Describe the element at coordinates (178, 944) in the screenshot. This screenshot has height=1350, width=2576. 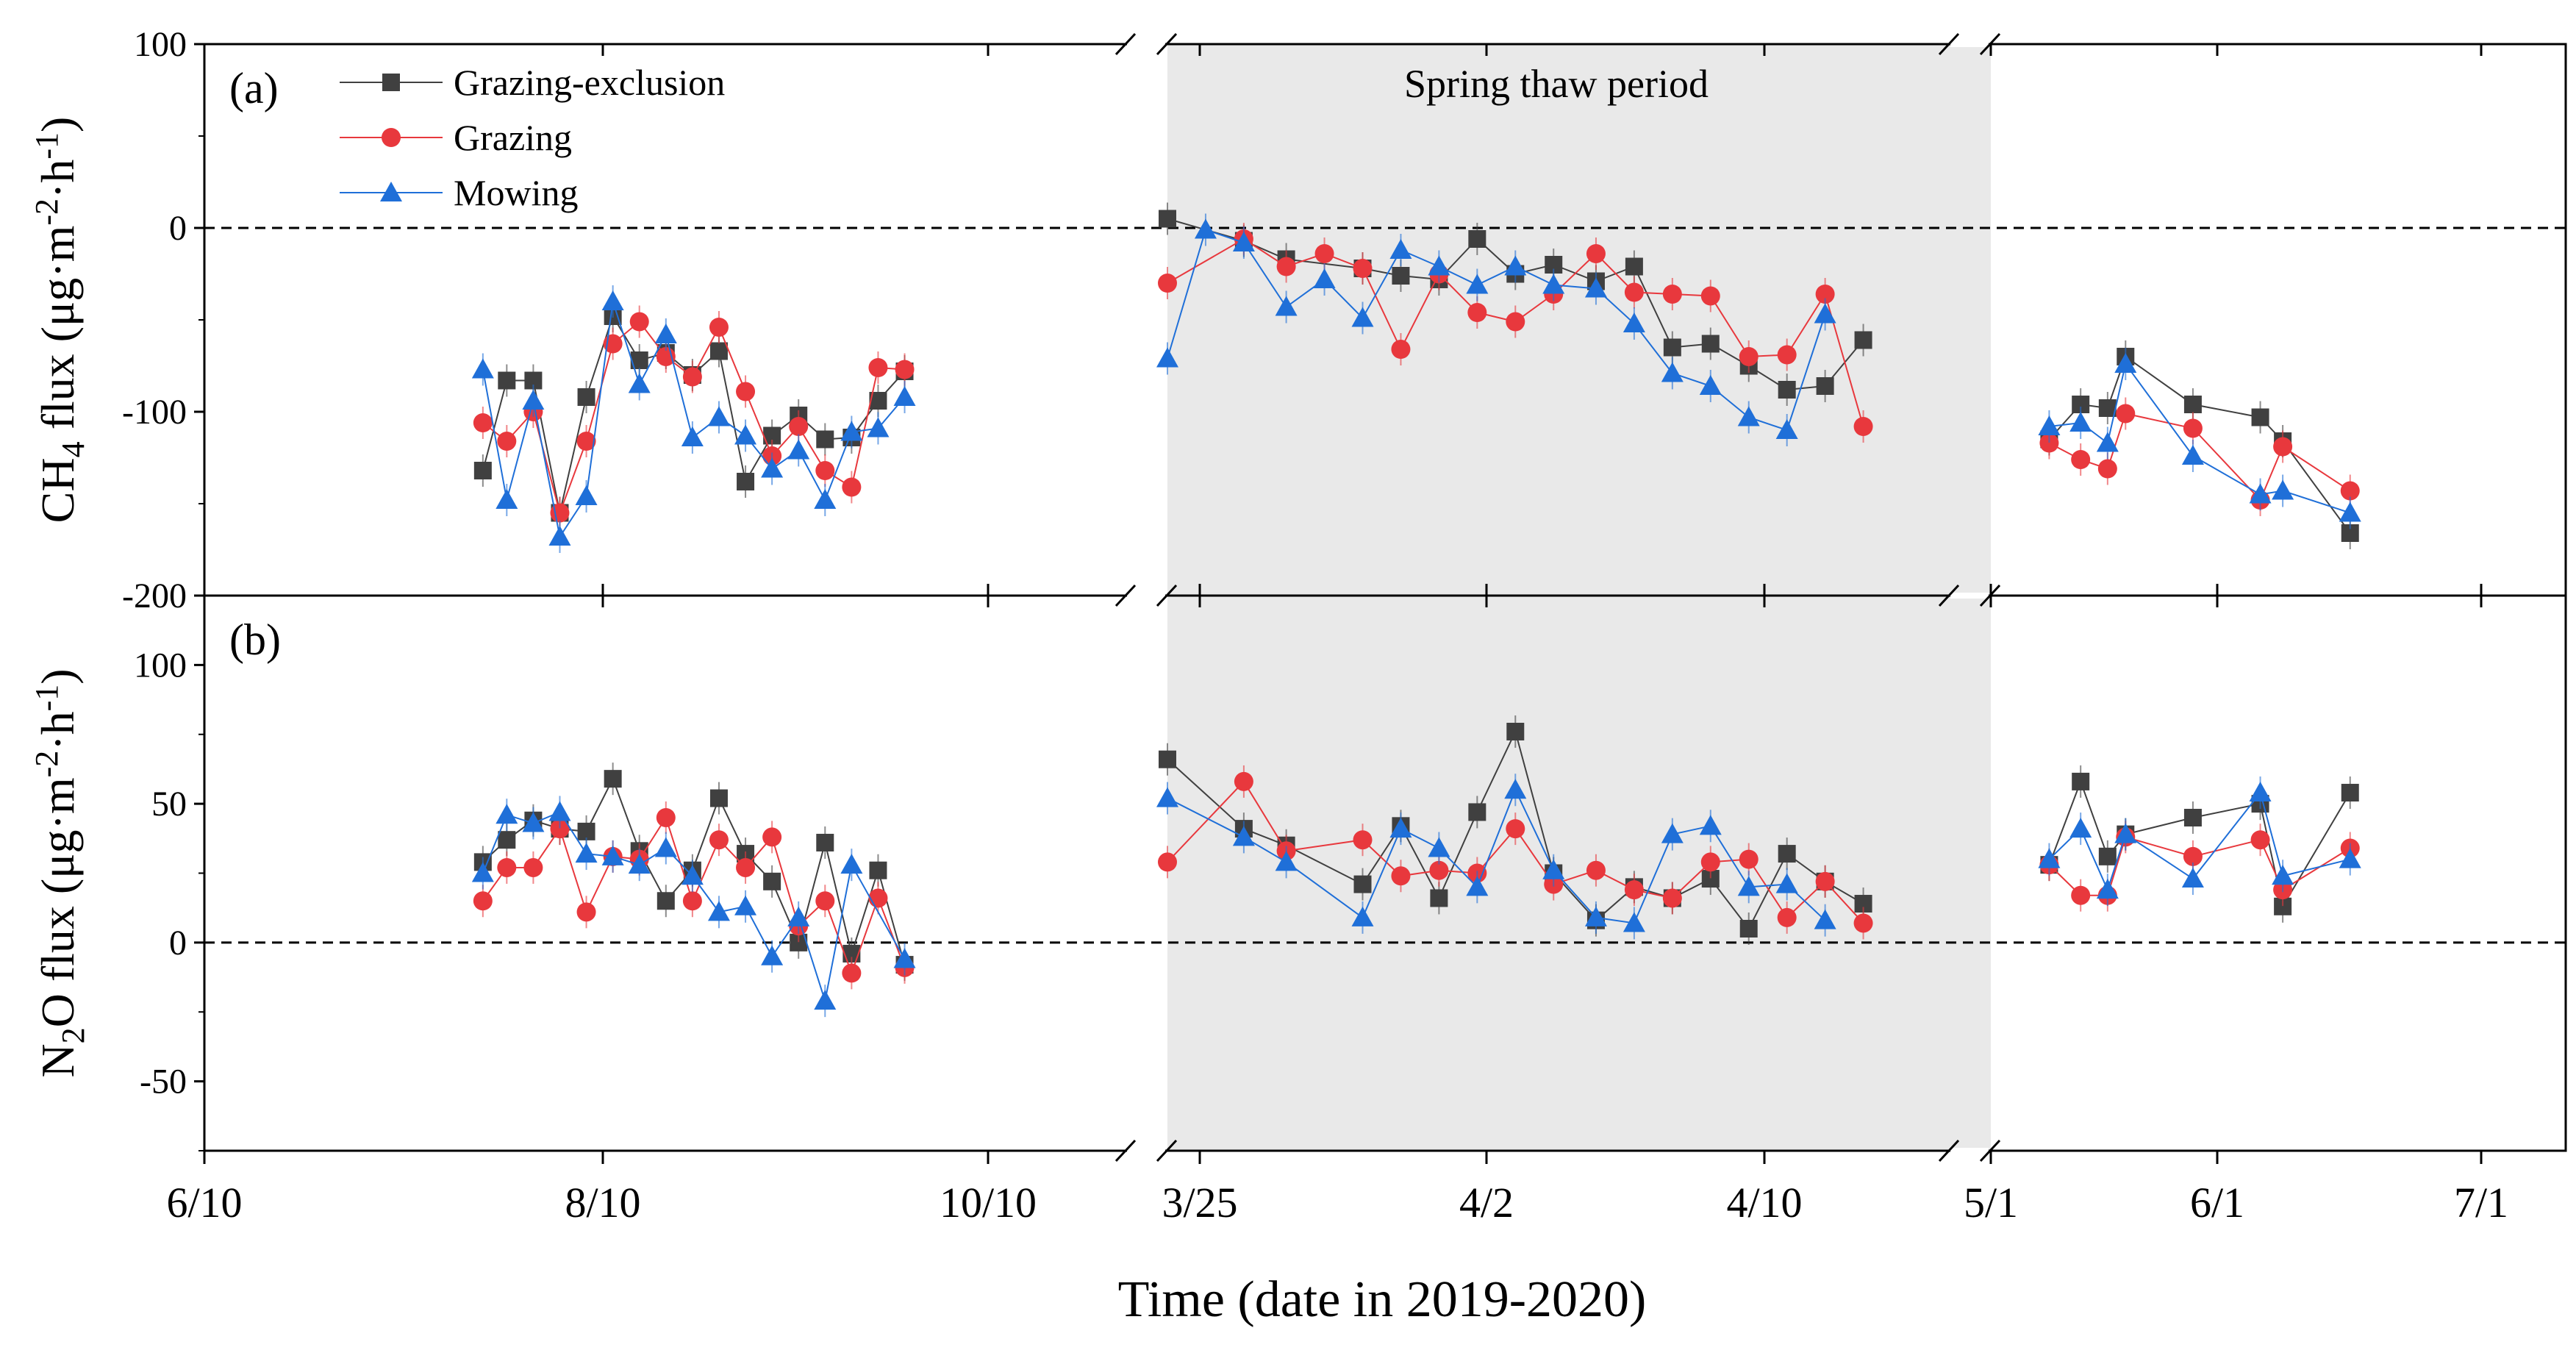
I see `y-tick-label: 0` at that location.